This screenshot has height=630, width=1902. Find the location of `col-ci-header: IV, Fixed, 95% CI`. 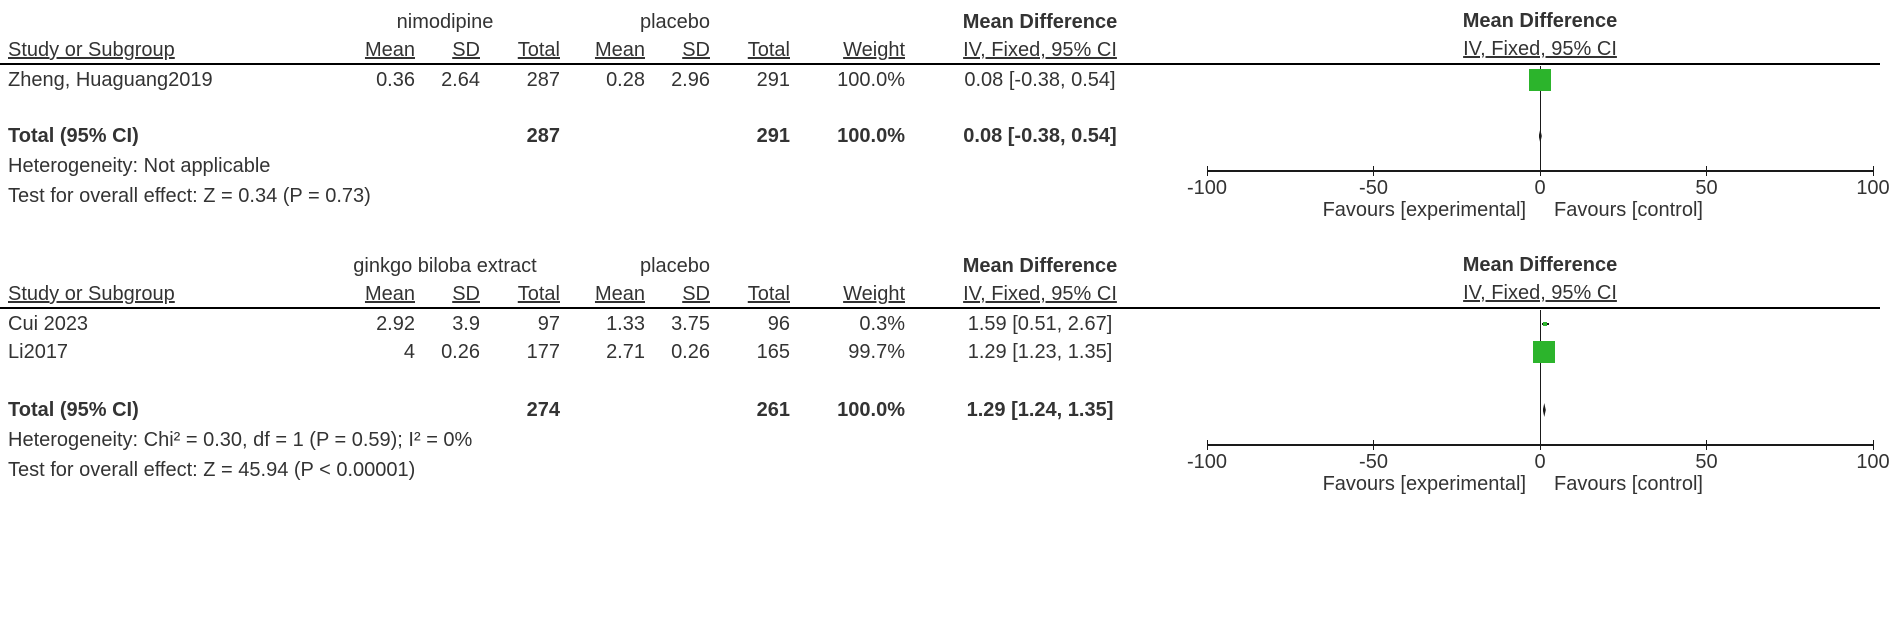

col-ci-header: IV, Fixed, 95% CI is located at coordinates (1040, 50).